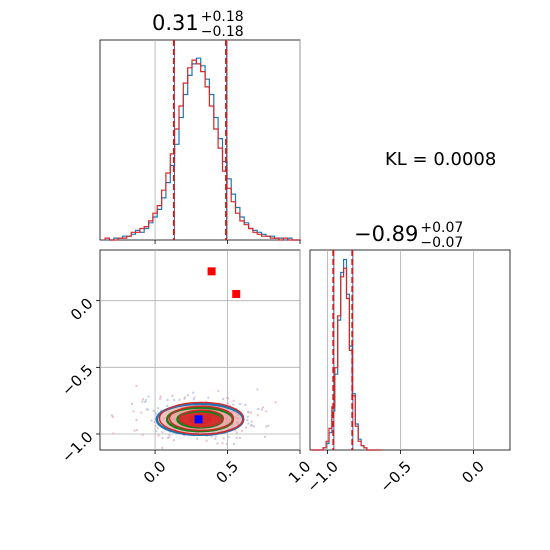  I want to click on param1-title-main: 0.31, so click(175, 23).